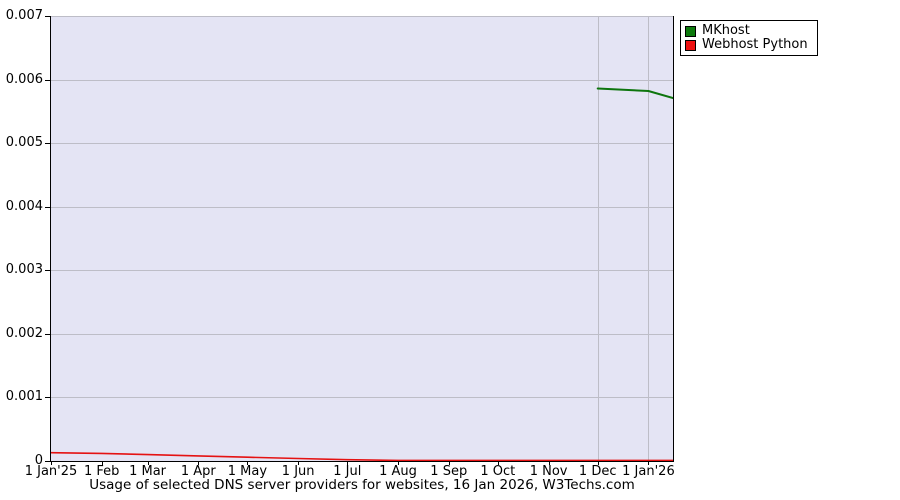 The image size is (900, 500). What do you see at coordinates (24, 397) in the screenshot?
I see `y-axis-label: 0.001` at bounding box center [24, 397].